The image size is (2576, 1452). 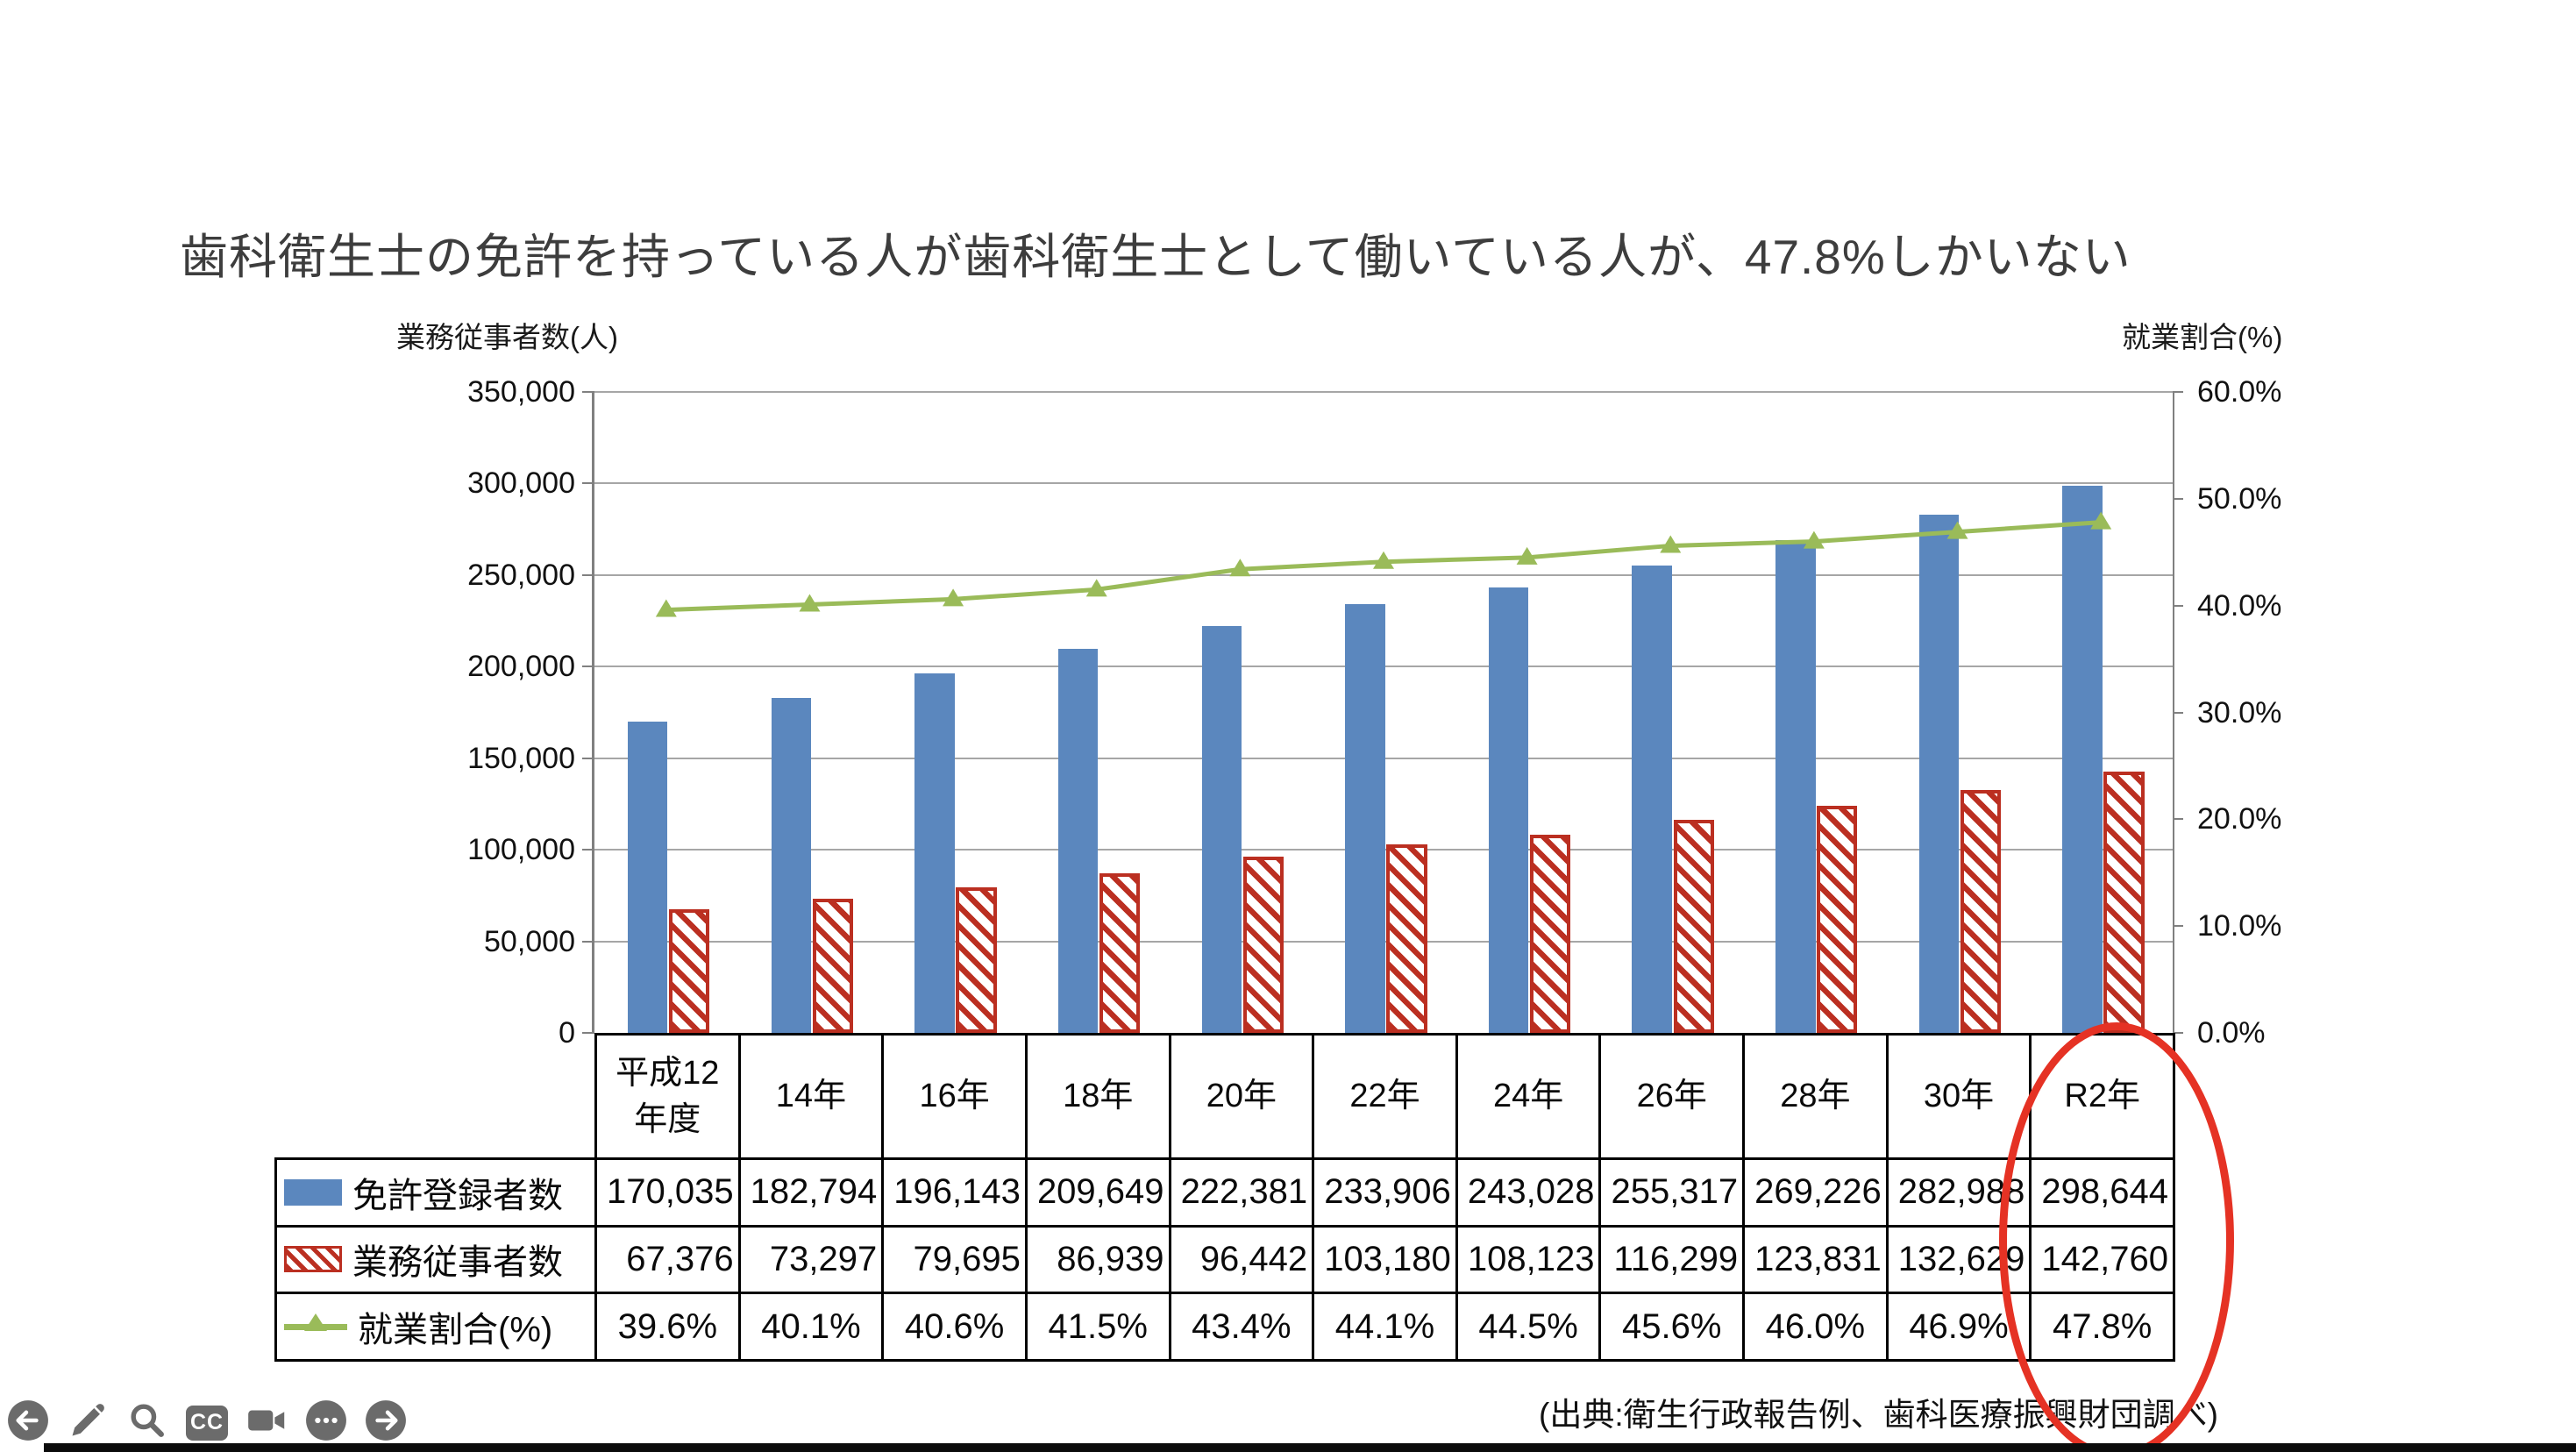 I want to click on value-cell: 96,442, so click(x=1240, y=1258).